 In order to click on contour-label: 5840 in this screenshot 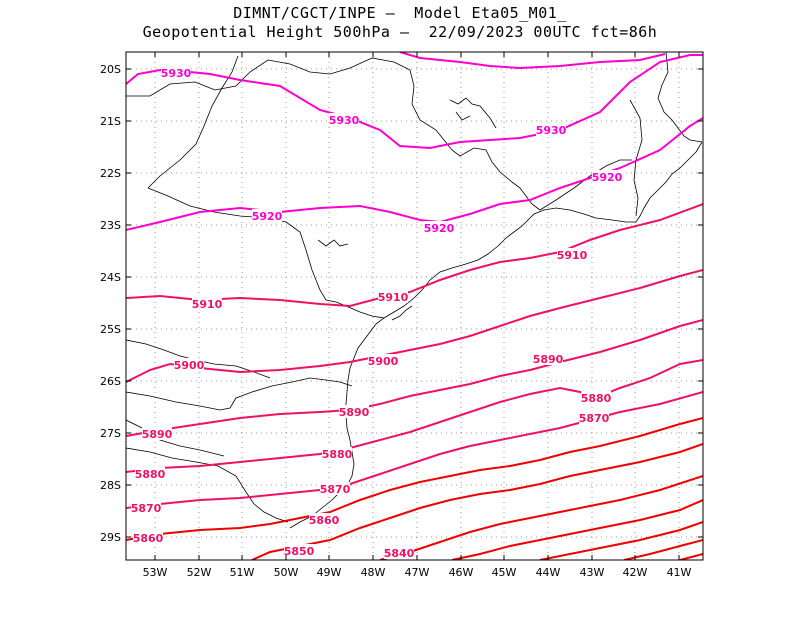, I will do `click(399, 553)`.